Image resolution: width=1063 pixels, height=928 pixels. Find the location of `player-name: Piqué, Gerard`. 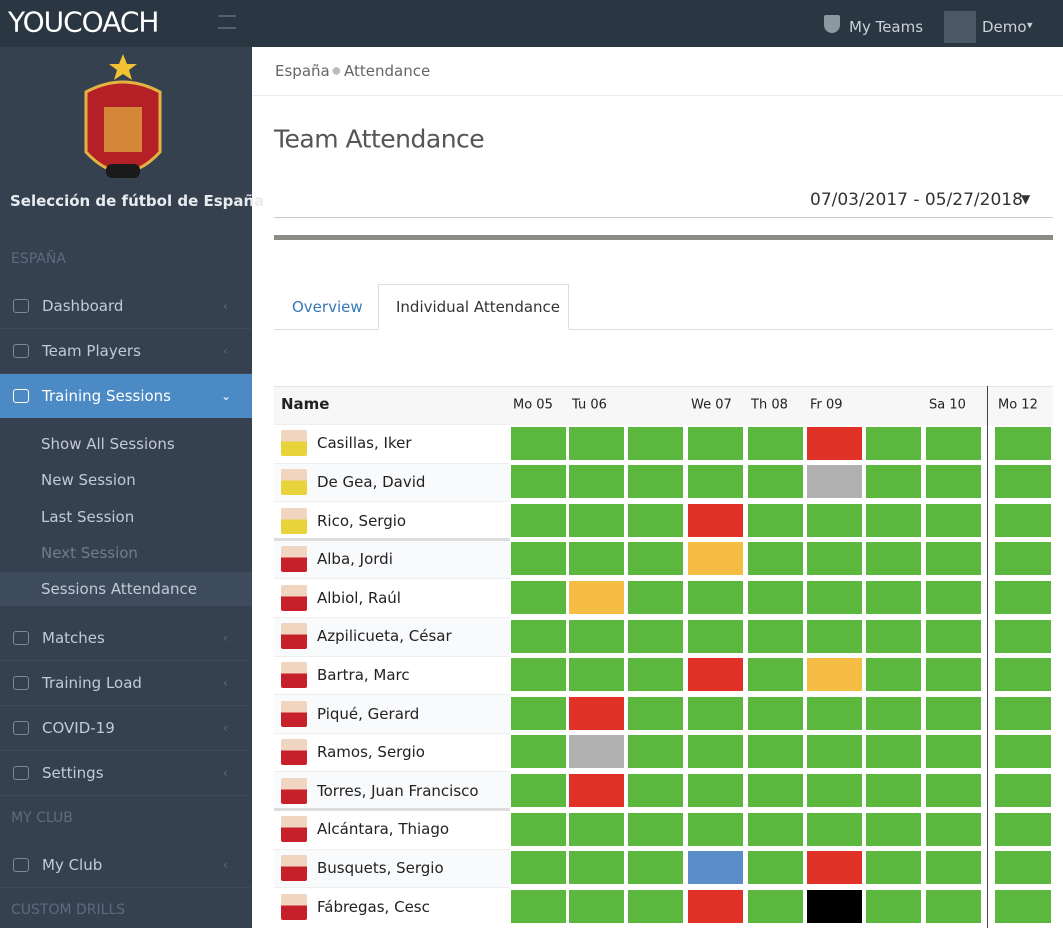

player-name: Piqué, Gerard is located at coordinates (368, 713).